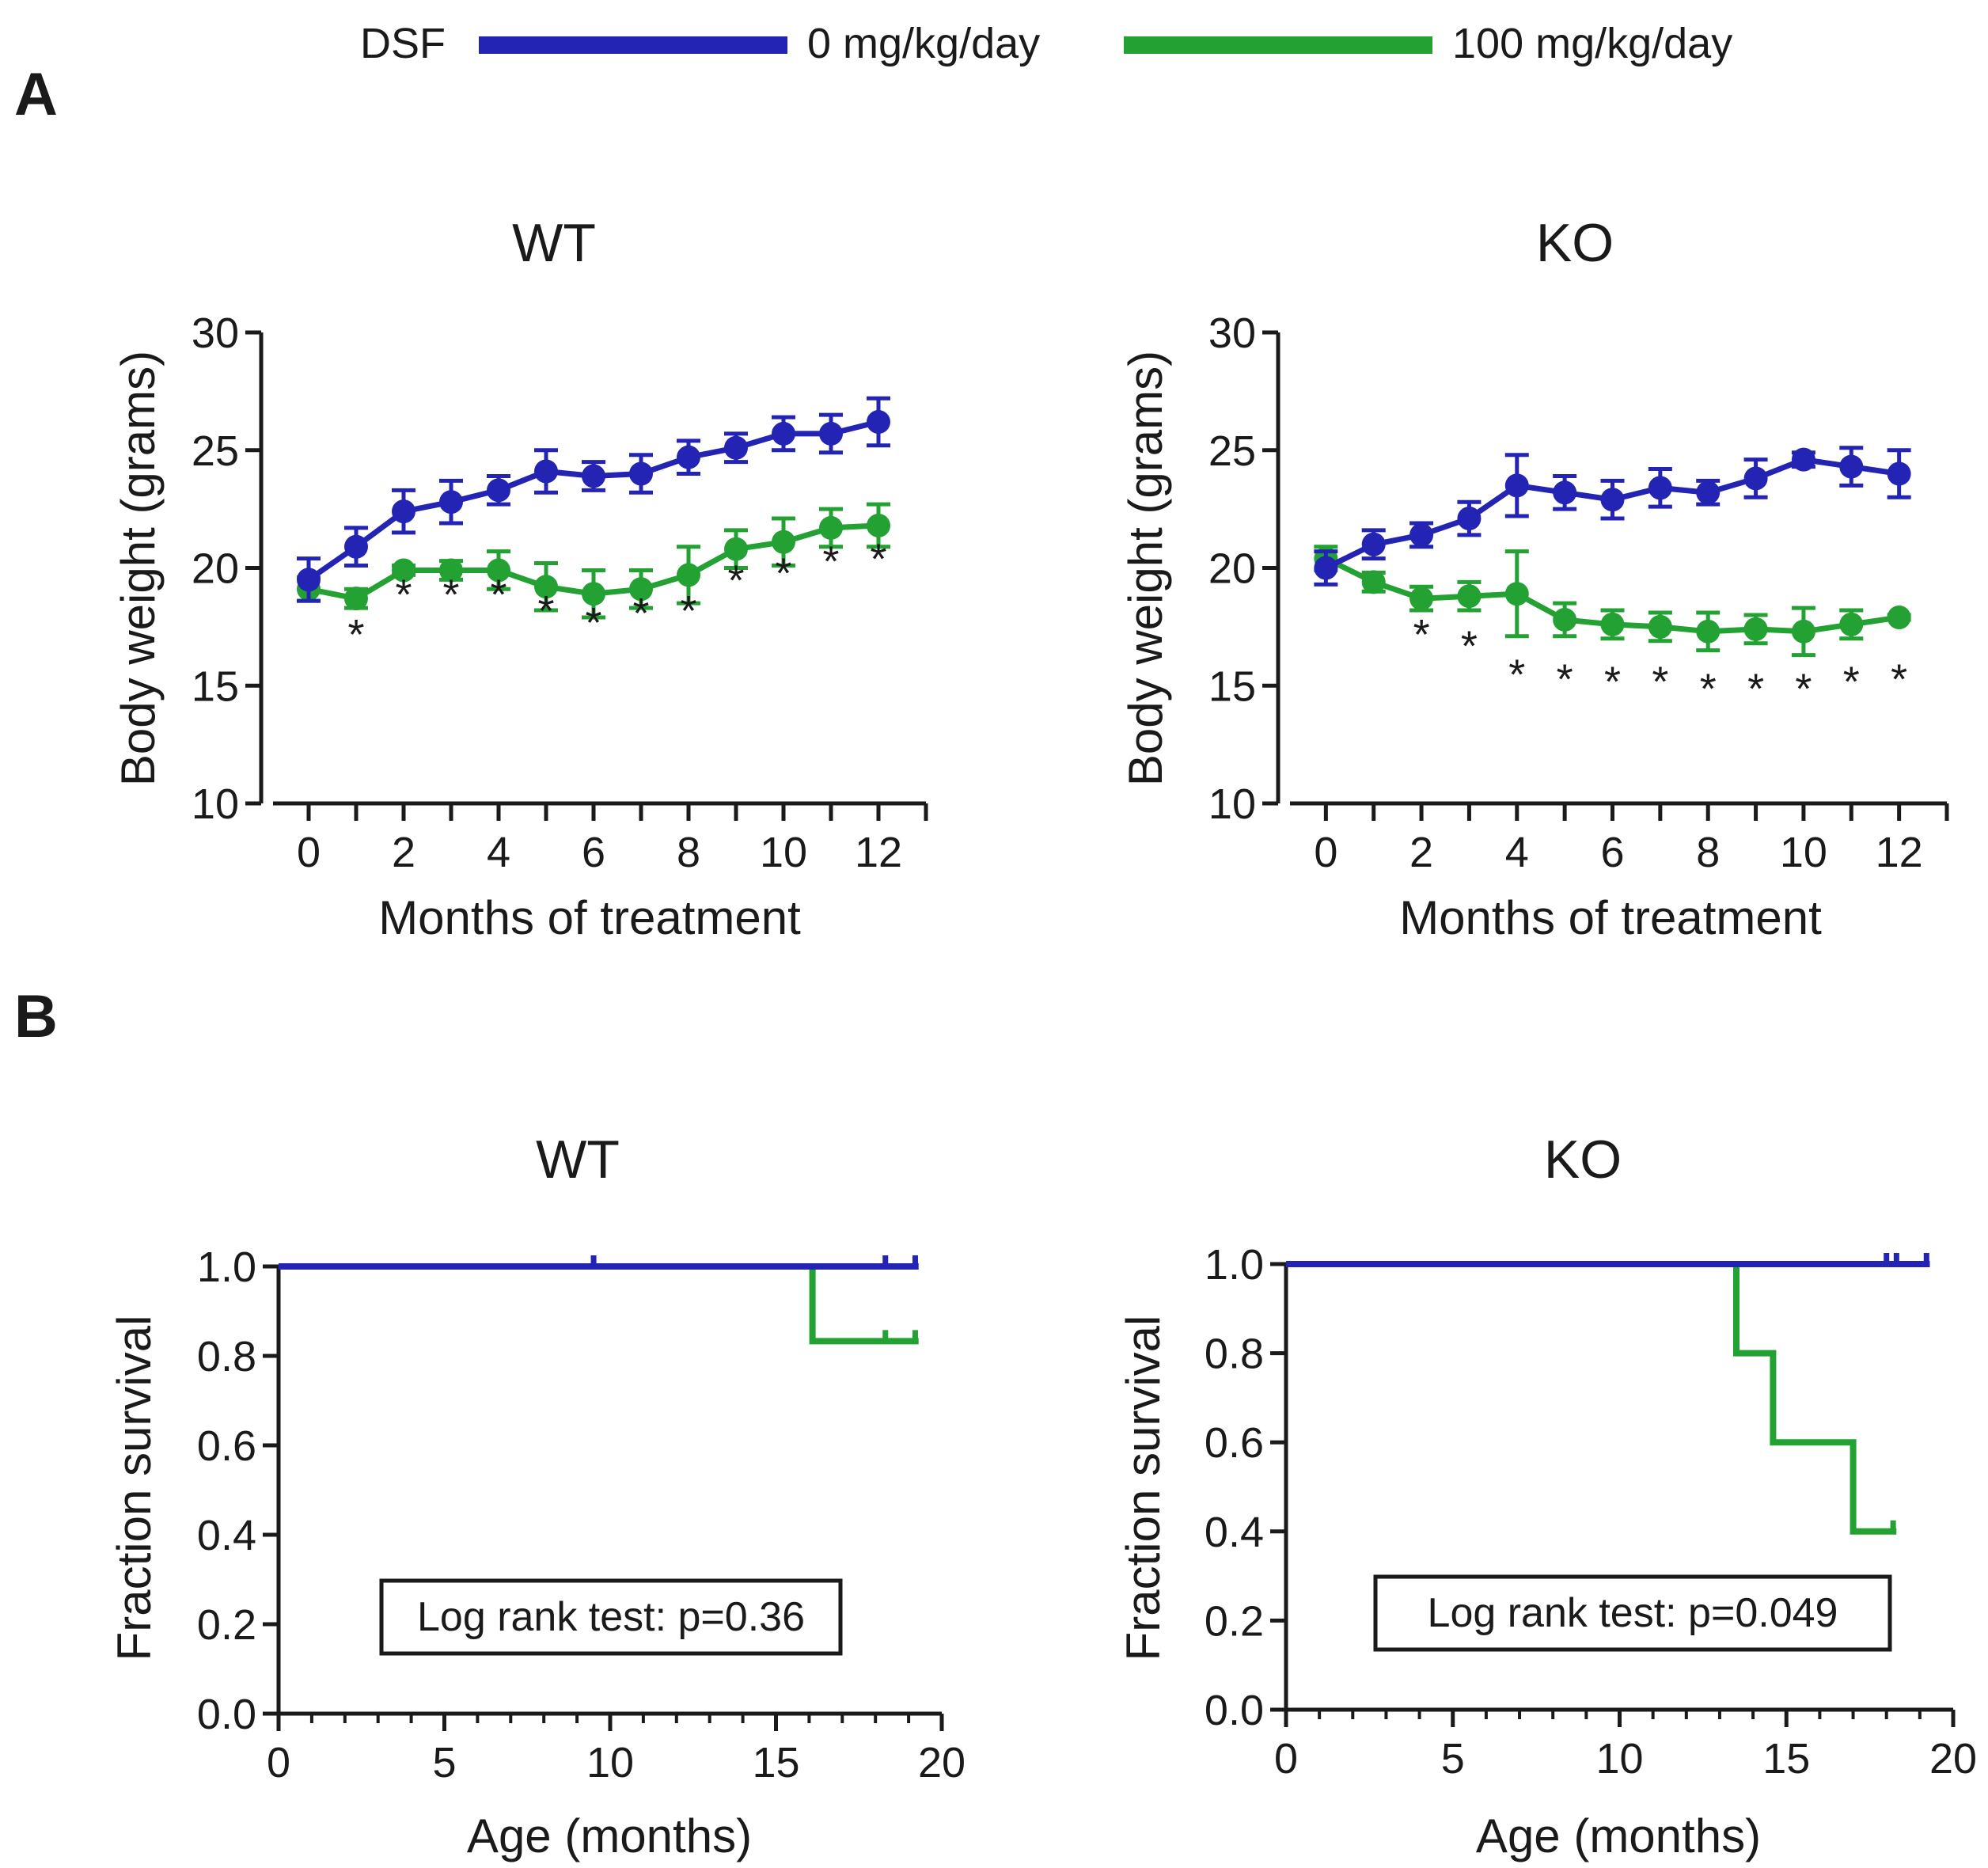  Describe the element at coordinates (1786, 1759) in the screenshot. I see `x-tick-label: 15` at that location.